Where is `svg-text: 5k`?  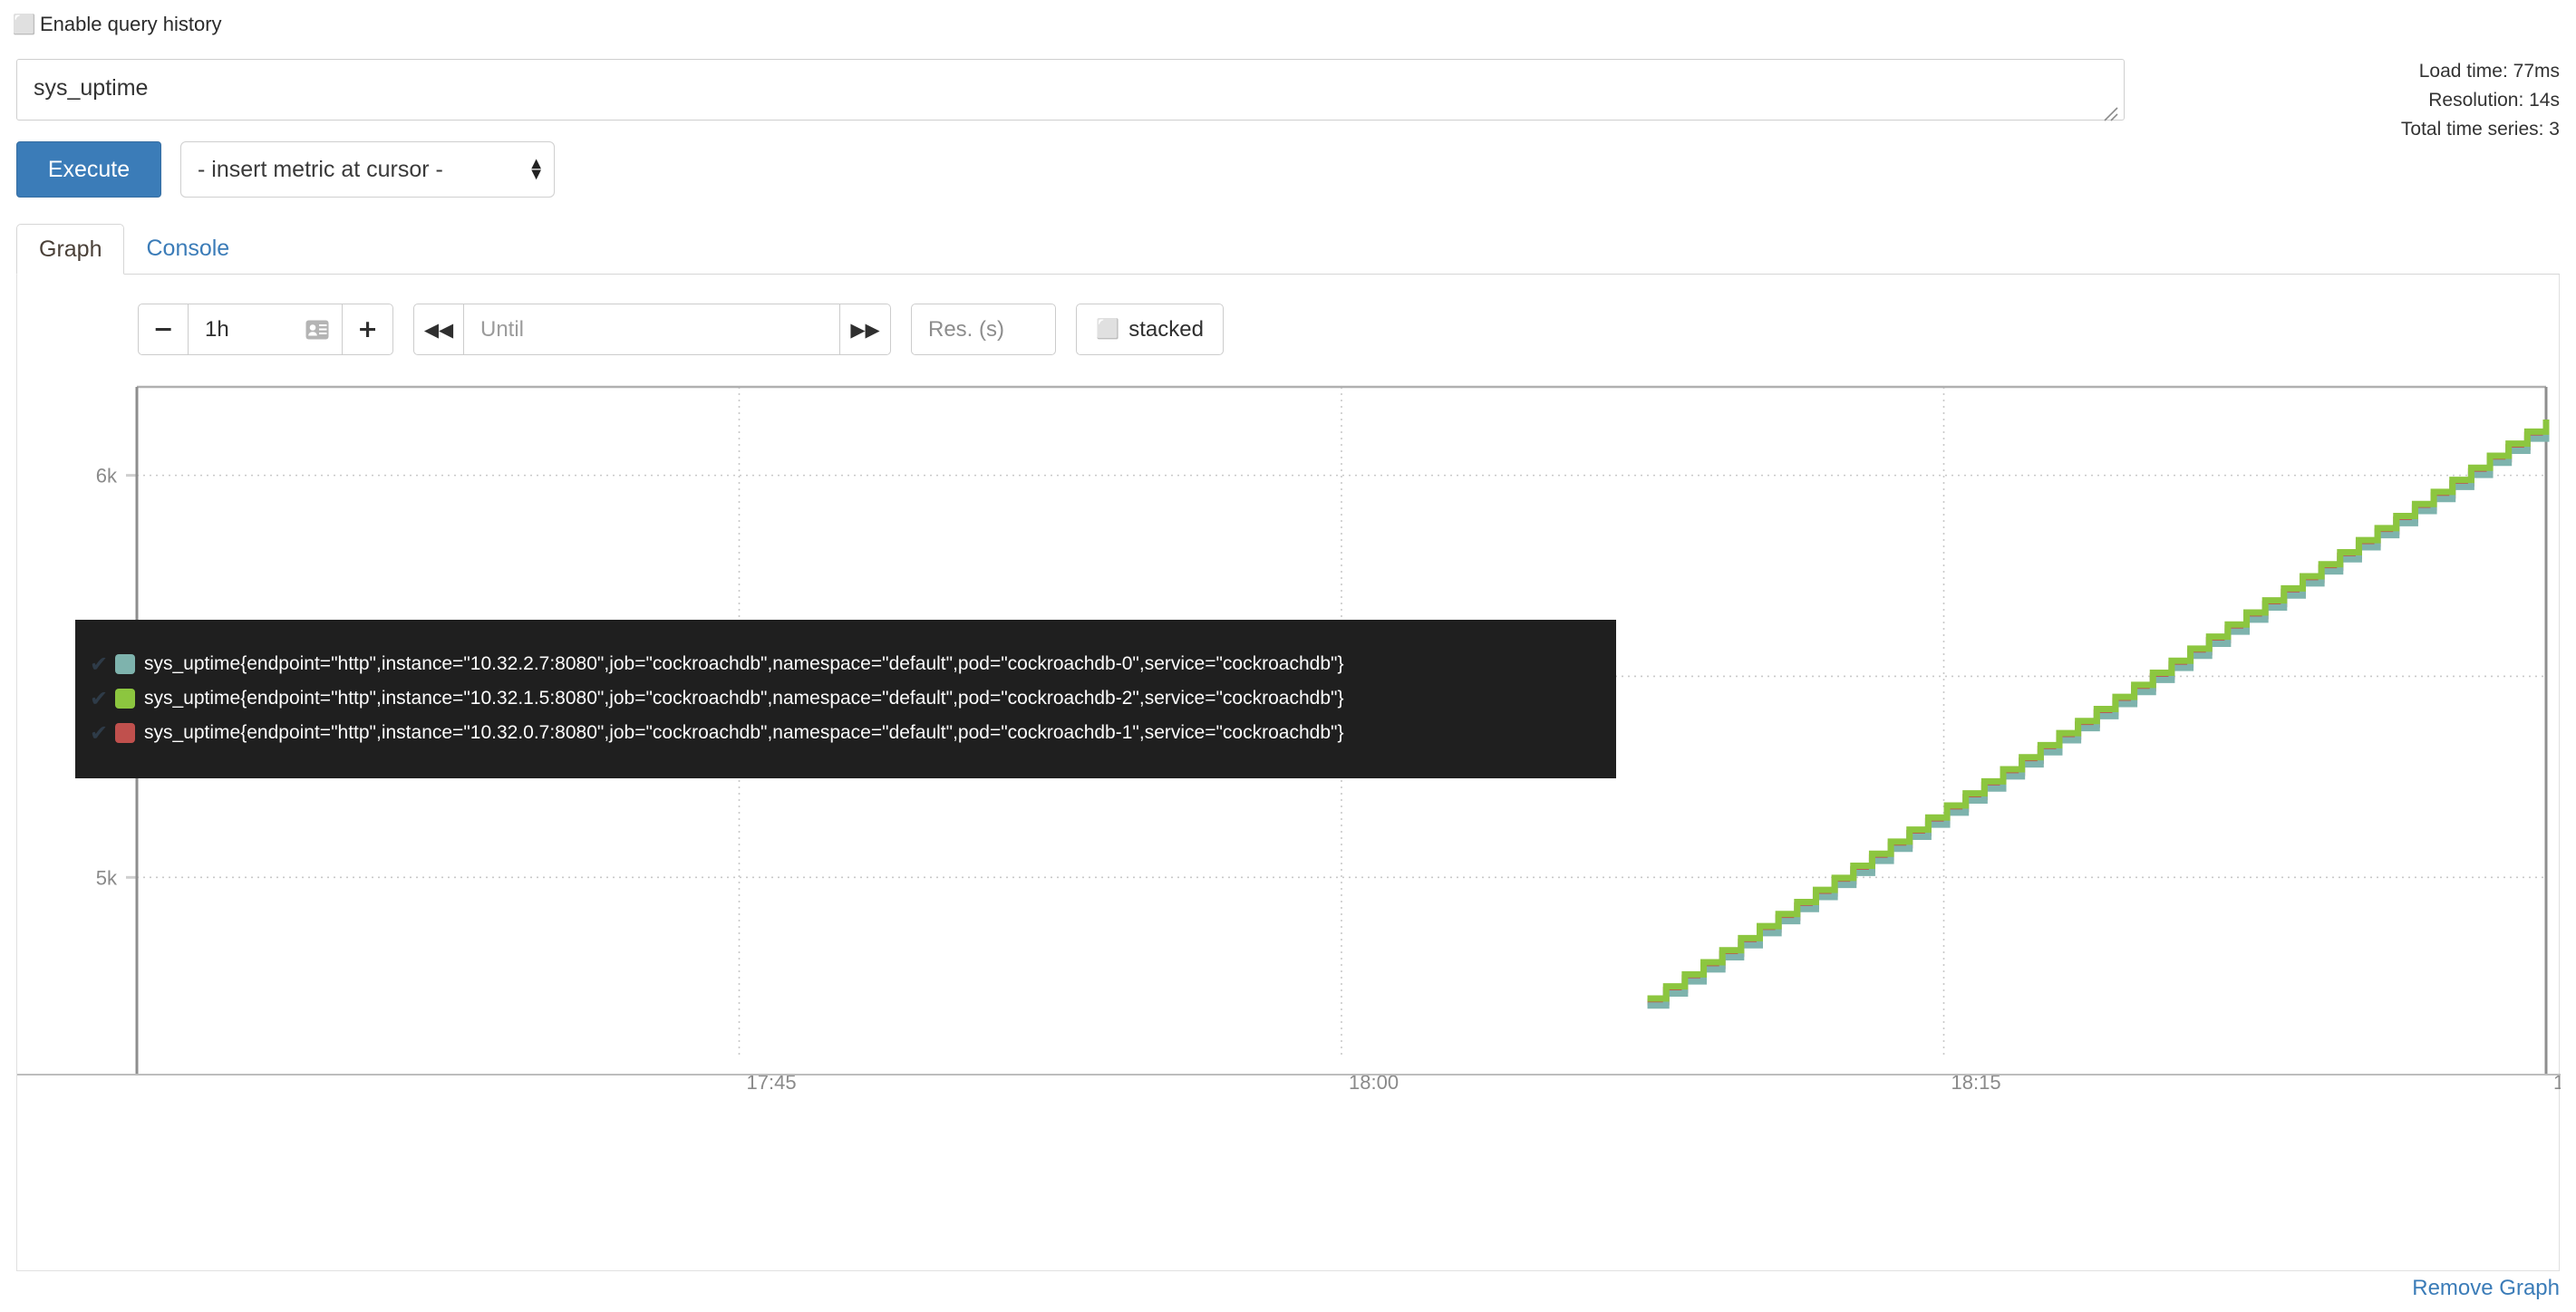
svg-text: 5k is located at coordinates (107, 877).